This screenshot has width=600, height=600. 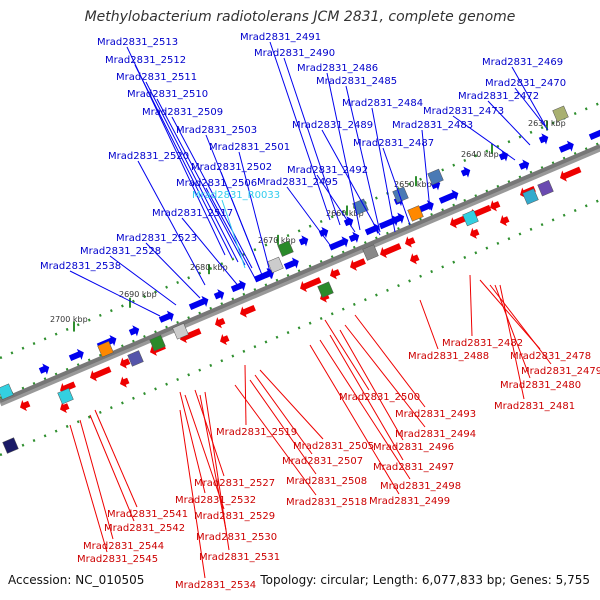 I want to click on forward-gene-label: Mrad2831_2501, so click(x=249, y=147).